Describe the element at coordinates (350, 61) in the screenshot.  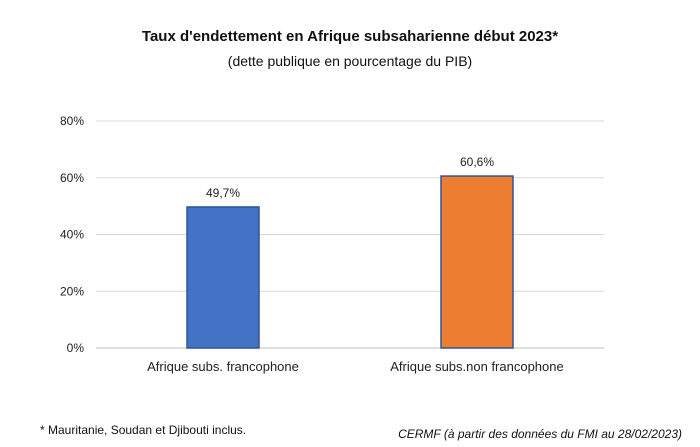
I see `chart-subtitle: (dette publique en pourcentage du PIB)` at that location.